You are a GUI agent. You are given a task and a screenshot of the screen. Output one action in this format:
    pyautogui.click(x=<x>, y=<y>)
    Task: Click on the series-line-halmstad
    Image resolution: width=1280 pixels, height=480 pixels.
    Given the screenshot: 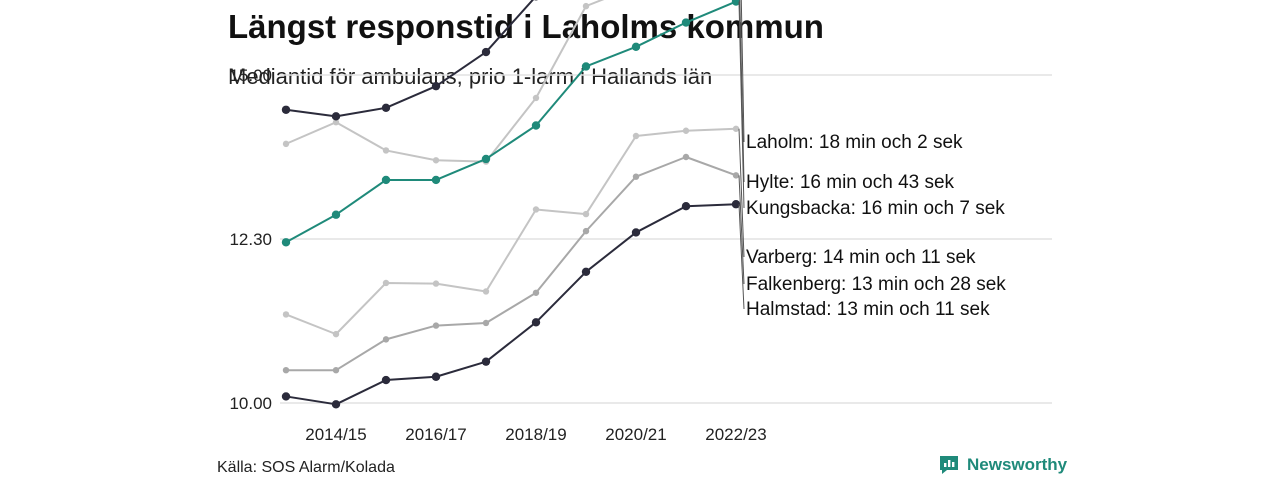 What is the action you would take?
    pyautogui.click(x=511, y=304)
    